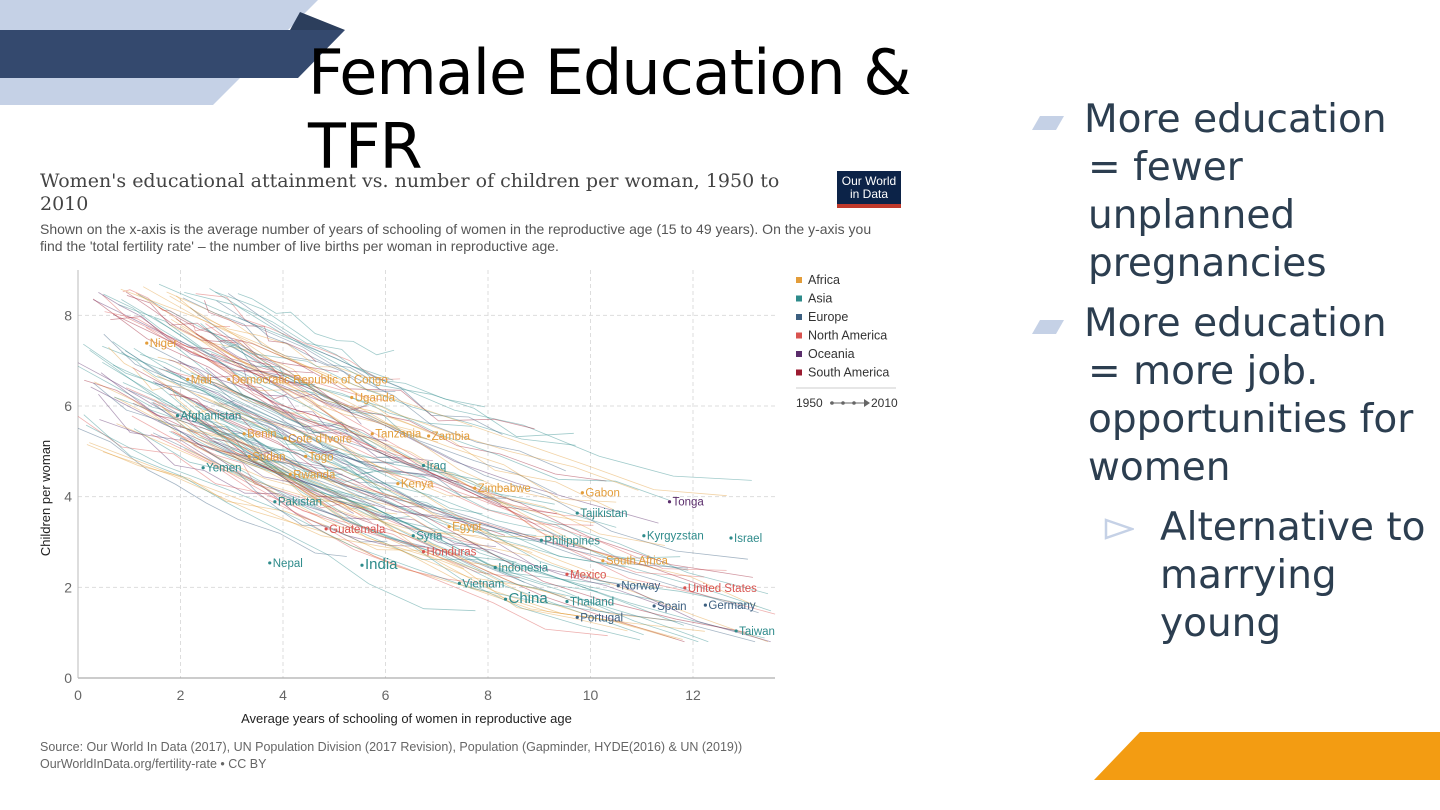  Describe the element at coordinates (164, 344) in the screenshot. I see `country-label: Niger` at that location.